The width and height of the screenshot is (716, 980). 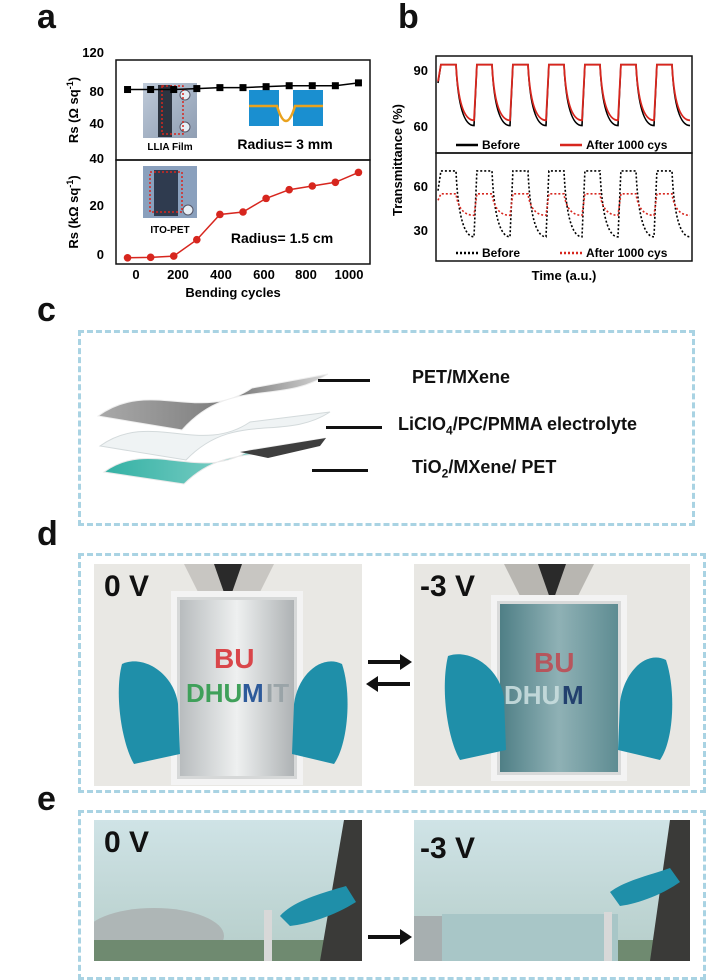 What do you see at coordinates (562, 253) in the screenshot?
I see `panel-b-bottom-legend: Before After 1000 cys` at bounding box center [562, 253].